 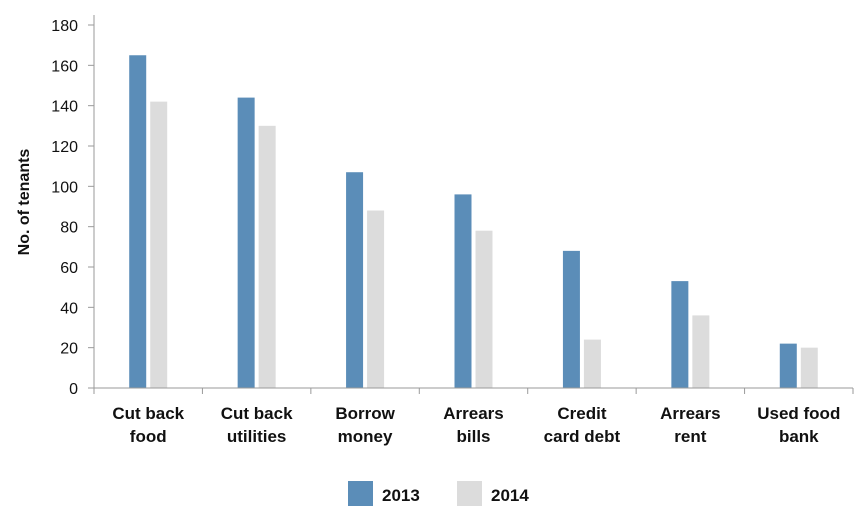 What do you see at coordinates (690, 436) in the screenshot?
I see `x-tick-label-line: rent` at bounding box center [690, 436].